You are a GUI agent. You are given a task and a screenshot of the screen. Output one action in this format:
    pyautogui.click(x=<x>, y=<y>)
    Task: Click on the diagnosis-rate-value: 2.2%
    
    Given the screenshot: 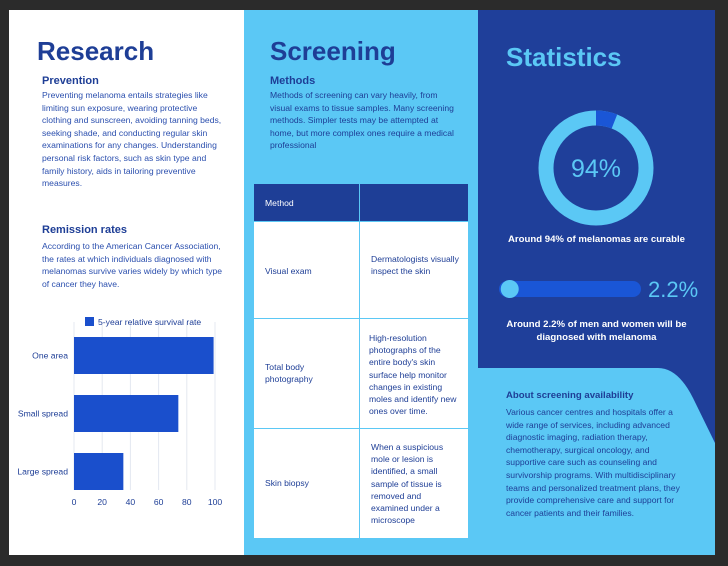 What is the action you would take?
    pyautogui.click(x=673, y=289)
    